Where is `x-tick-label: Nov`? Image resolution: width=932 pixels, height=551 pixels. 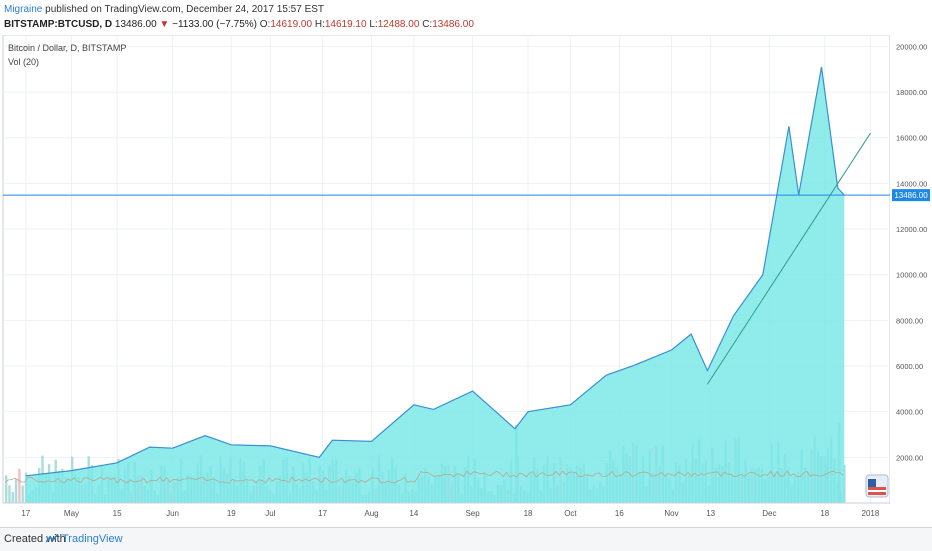
x-tick-label: Nov is located at coordinates (671, 513).